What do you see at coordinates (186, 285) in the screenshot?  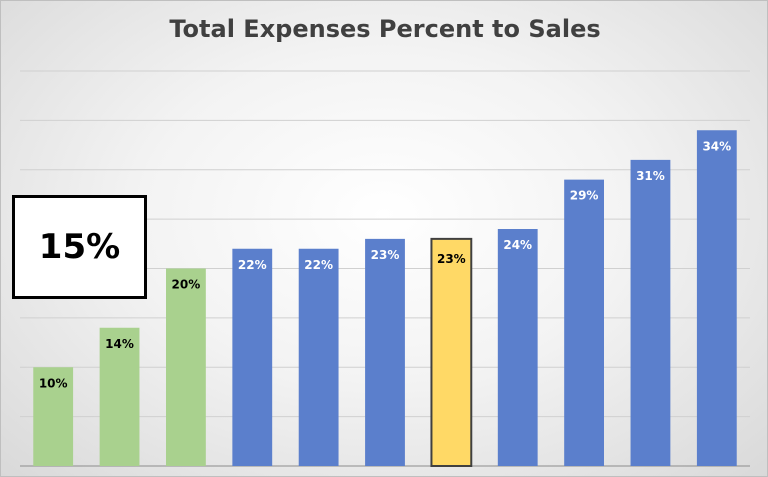 I see `data-label: 20%` at bounding box center [186, 285].